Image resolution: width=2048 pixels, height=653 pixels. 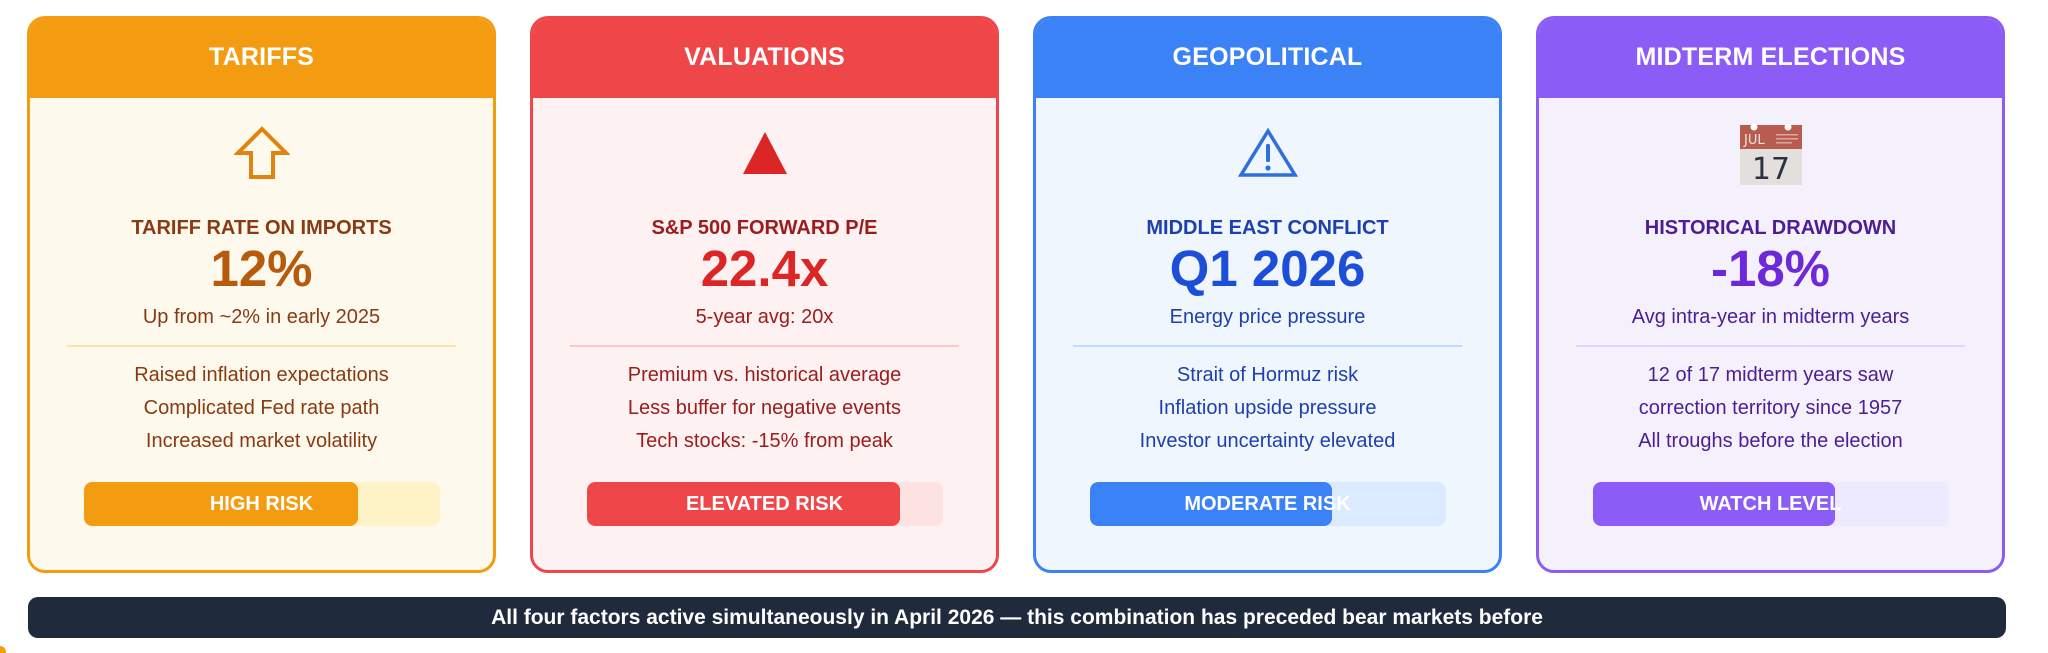 What do you see at coordinates (261, 58) in the screenshot?
I see `card-title: TARIFFS` at bounding box center [261, 58].